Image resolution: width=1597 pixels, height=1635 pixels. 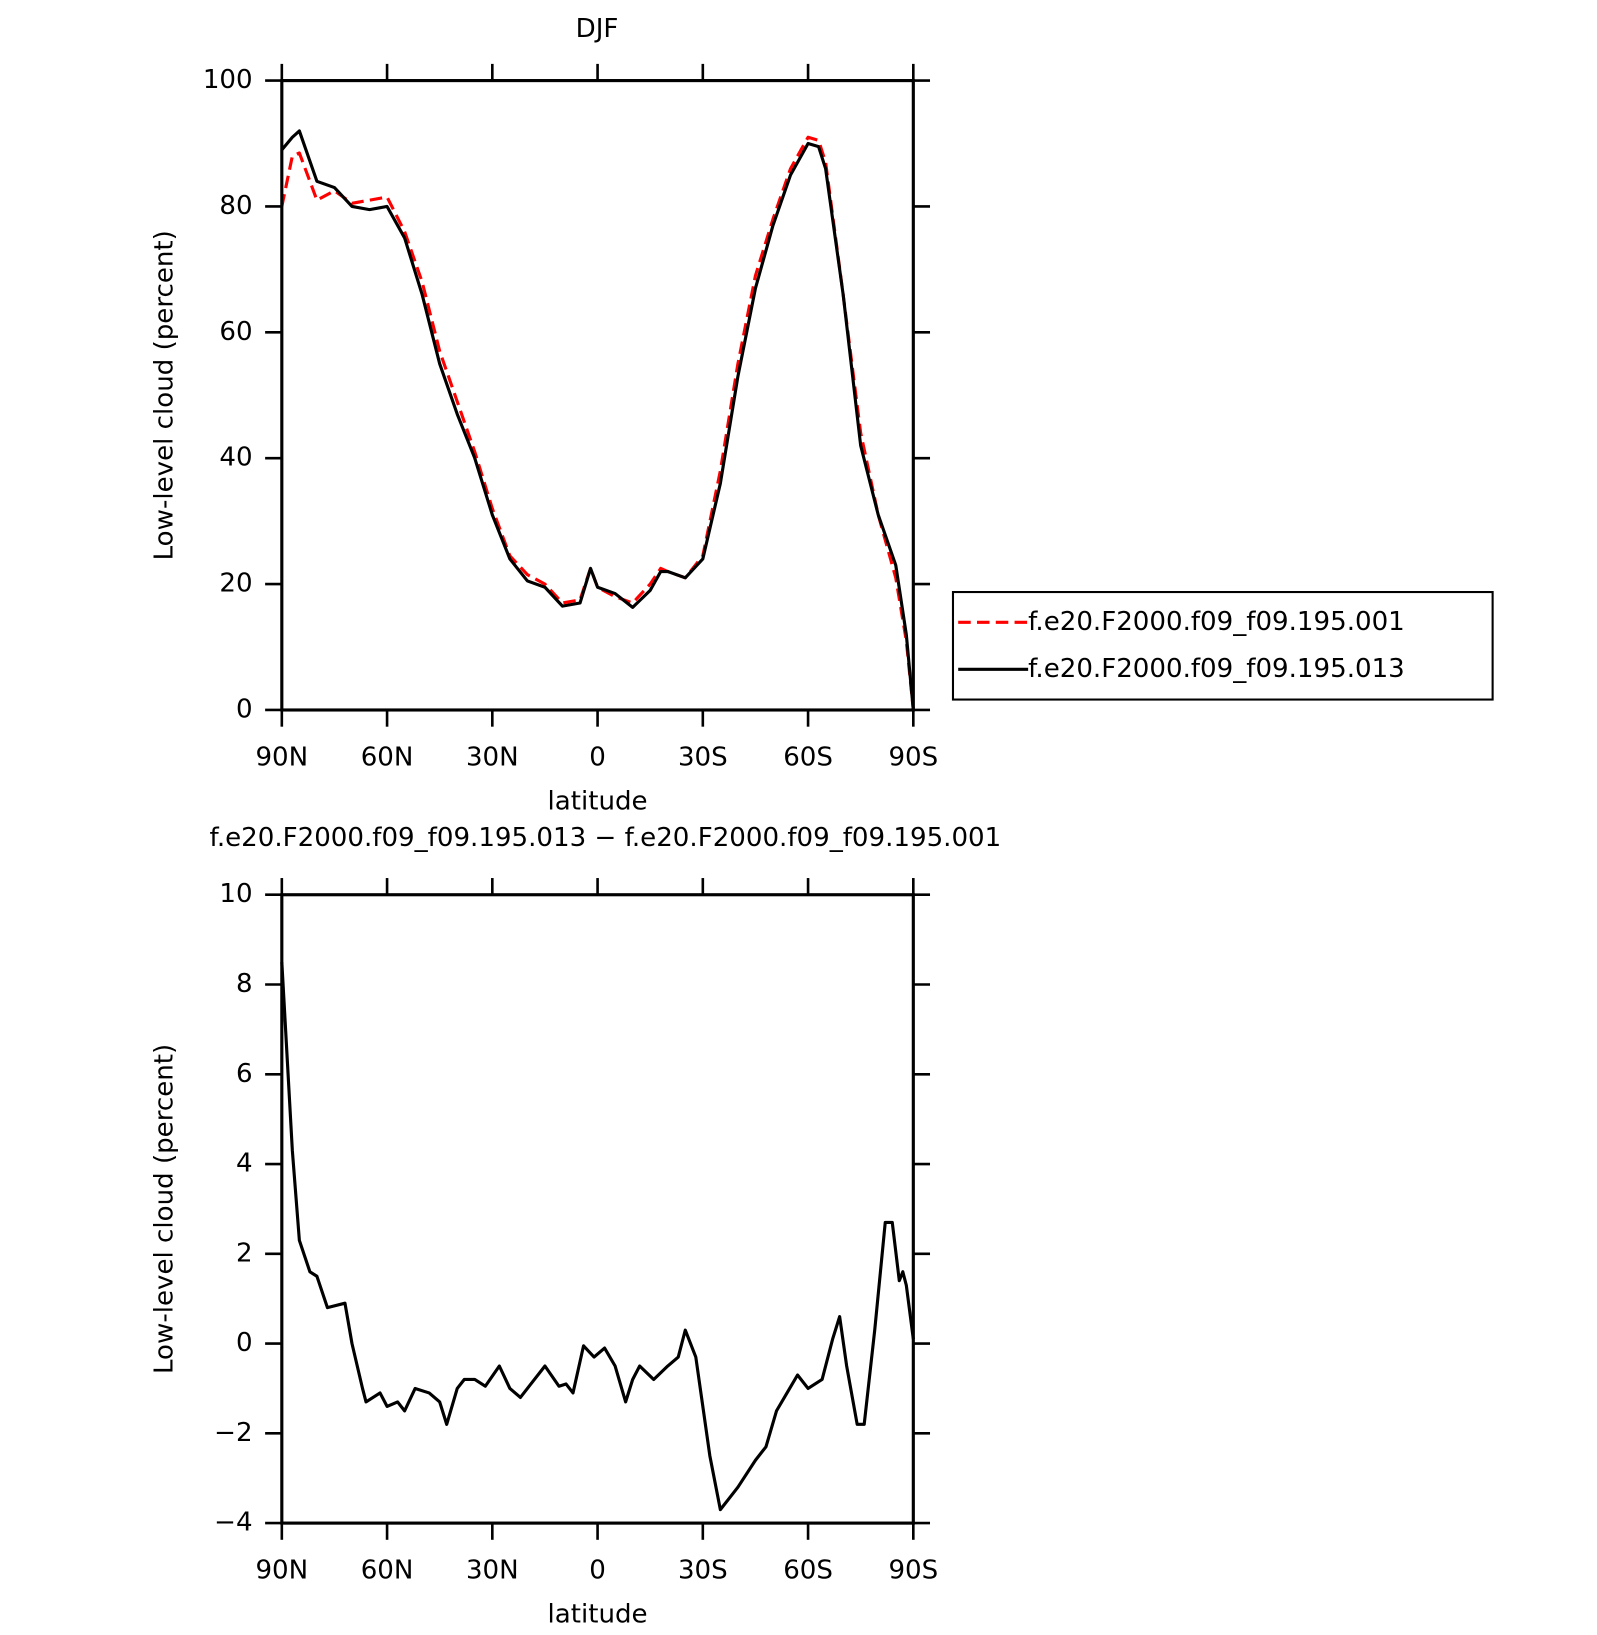 I want to click on y-tick-label: 20, so click(x=235, y=584).